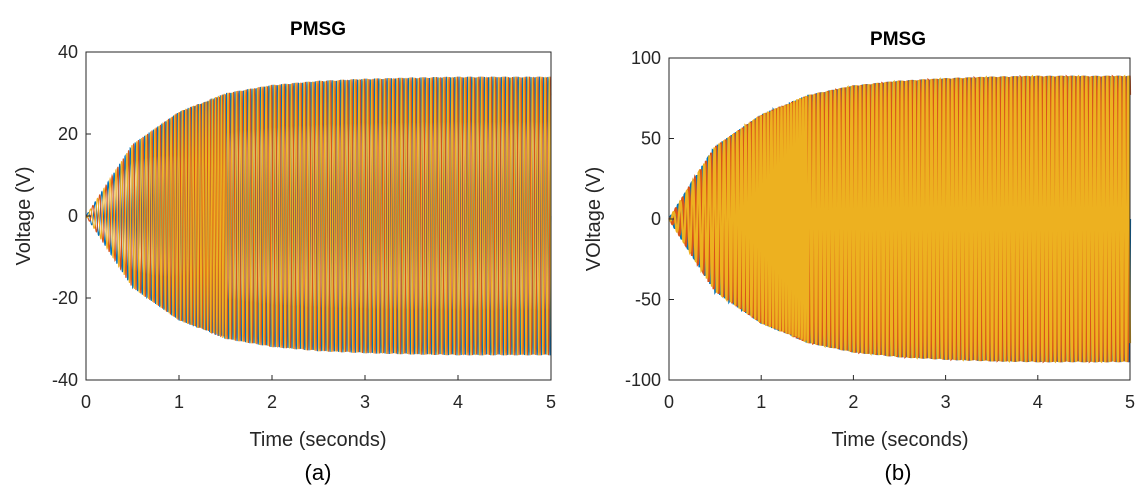  Describe the element at coordinates (899, 393) in the screenshot. I see `x-axis-ticks-b: 0 1 2 3 4 5` at that location.